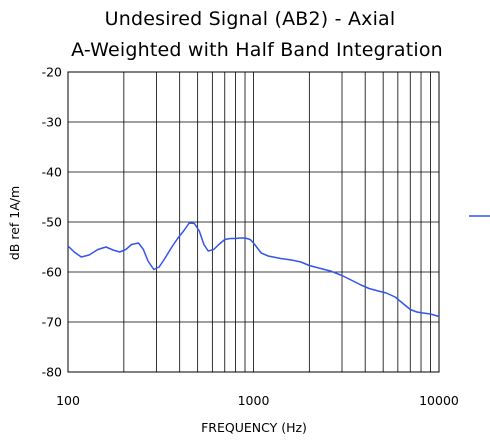  Describe the element at coordinates (439, 400) in the screenshot. I see `x-tick-label: 10000` at that location.